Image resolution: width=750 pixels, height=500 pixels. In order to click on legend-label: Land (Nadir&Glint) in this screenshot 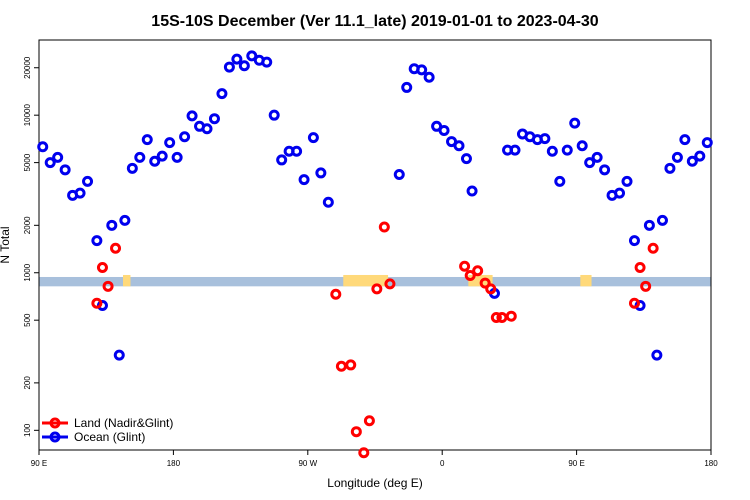, I will do `click(123, 423)`.